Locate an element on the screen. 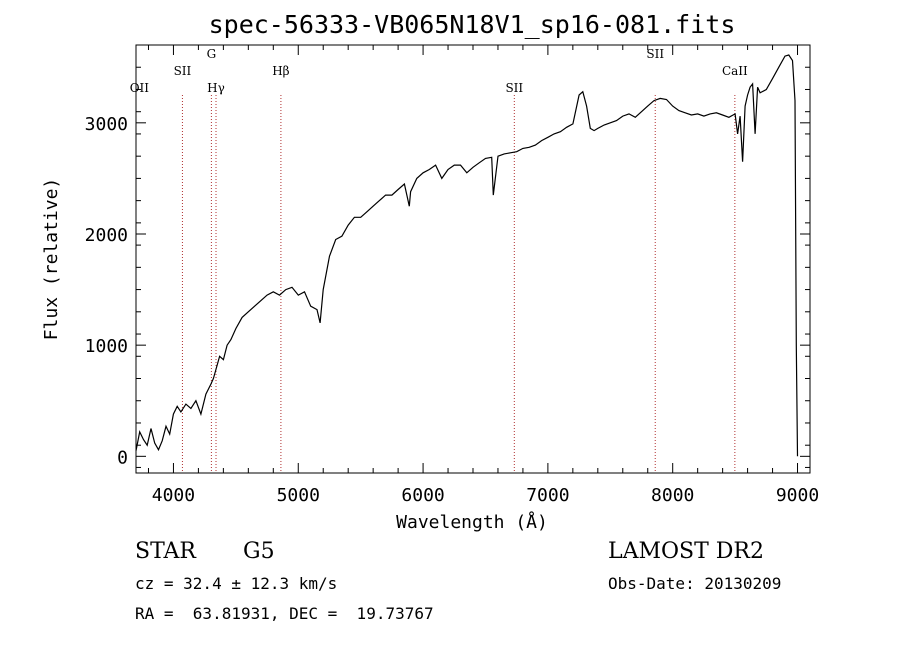 The width and height of the screenshot is (900, 649). x-tick-label: 5000 is located at coordinates (298, 495).